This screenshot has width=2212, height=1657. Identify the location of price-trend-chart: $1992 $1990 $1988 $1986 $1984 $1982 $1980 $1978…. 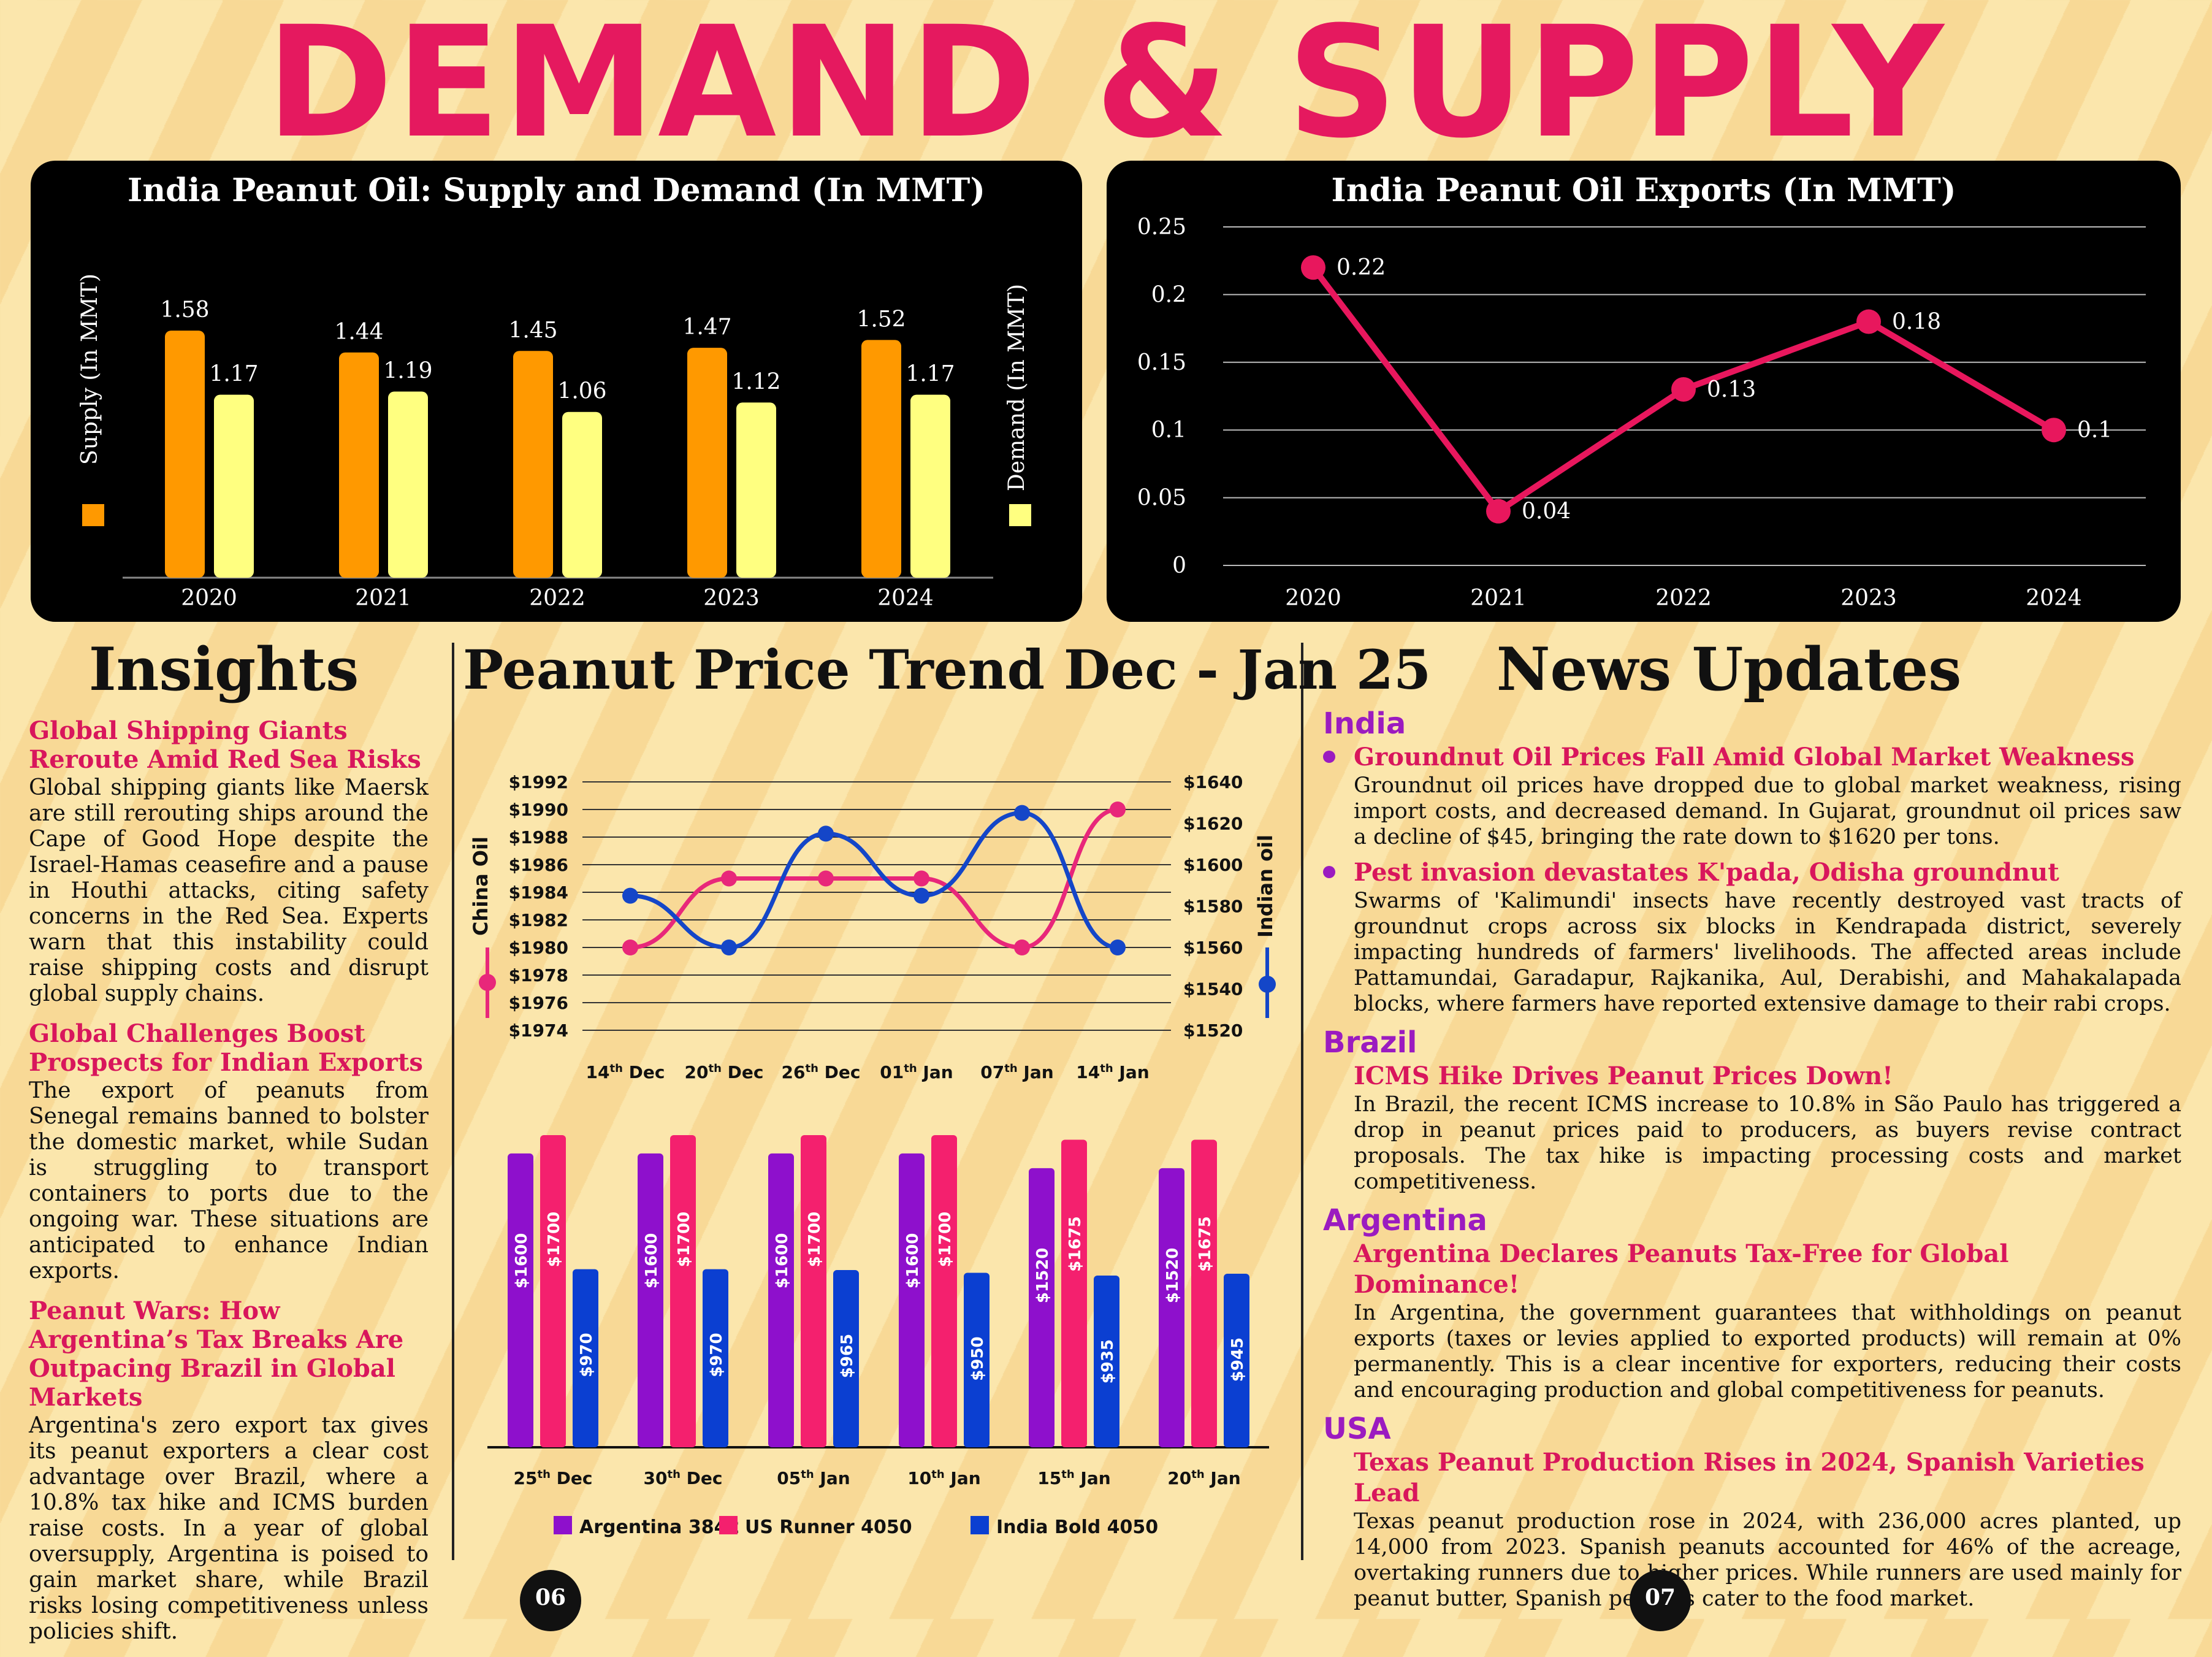
(873, 927).